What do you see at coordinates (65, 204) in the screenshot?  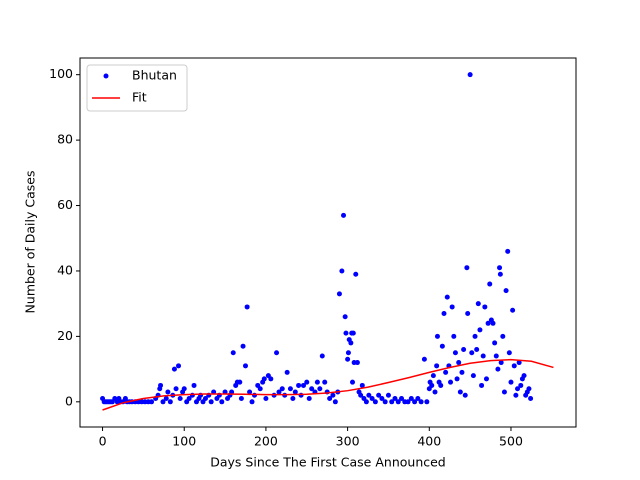 I see `y-tick-label: 60` at bounding box center [65, 204].